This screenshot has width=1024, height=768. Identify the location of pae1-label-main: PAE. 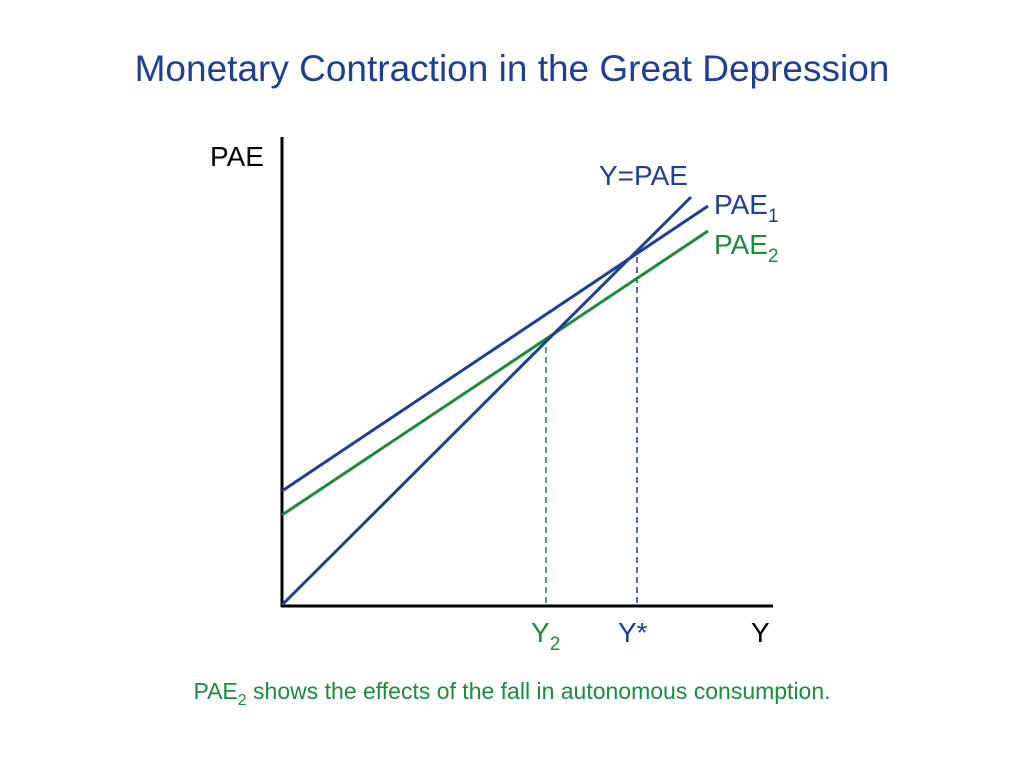
(741, 204).